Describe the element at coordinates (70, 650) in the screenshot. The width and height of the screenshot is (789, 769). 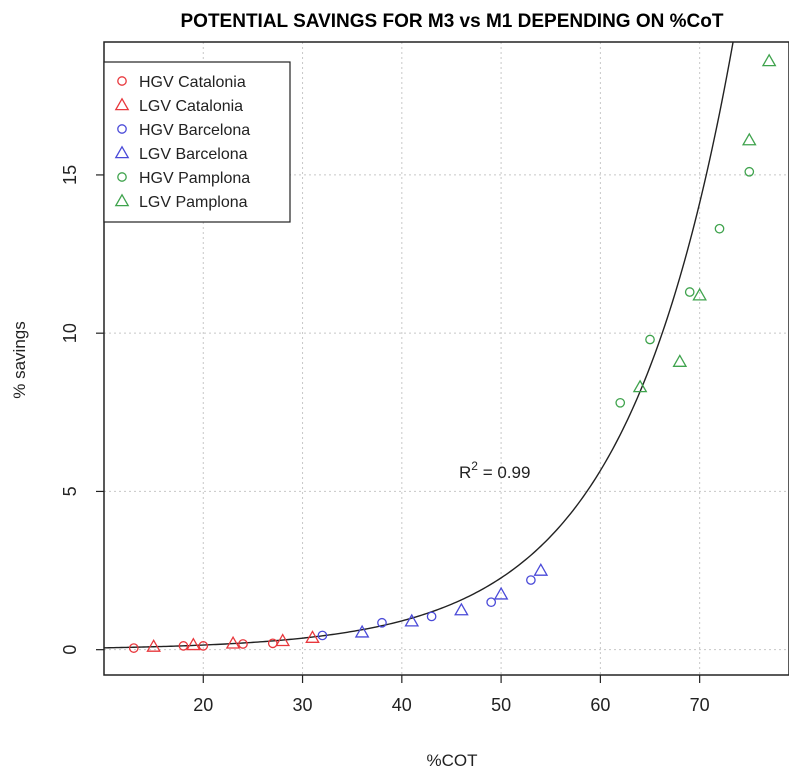
I see `y-tick-label: 0` at that location.